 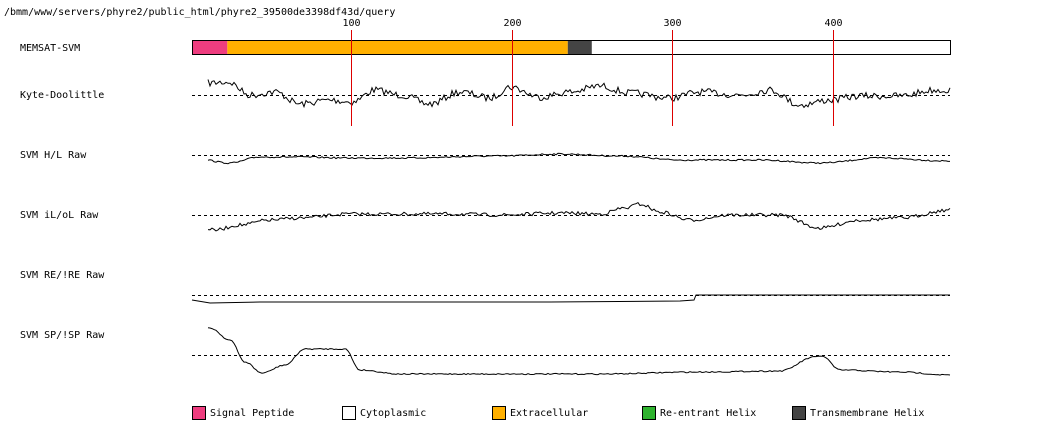 What do you see at coordinates (210, 47) in the screenshot?
I see `topology-segment-signal-peptide` at bounding box center [210, 47].